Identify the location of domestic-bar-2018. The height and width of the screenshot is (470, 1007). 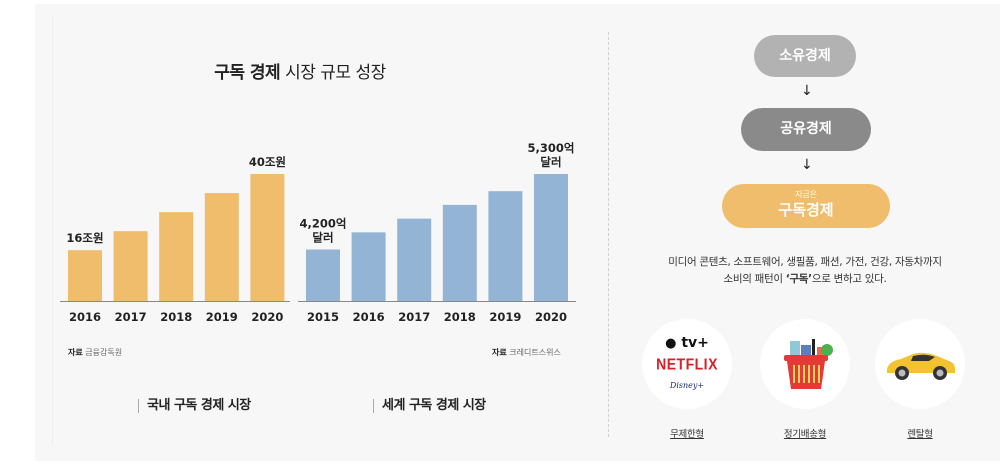
(176, 256).